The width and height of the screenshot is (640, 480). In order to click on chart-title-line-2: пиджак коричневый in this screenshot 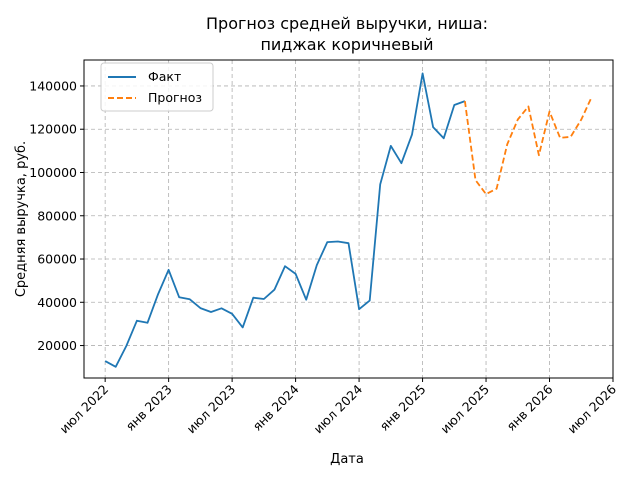, I will do `click(346, 44)`.